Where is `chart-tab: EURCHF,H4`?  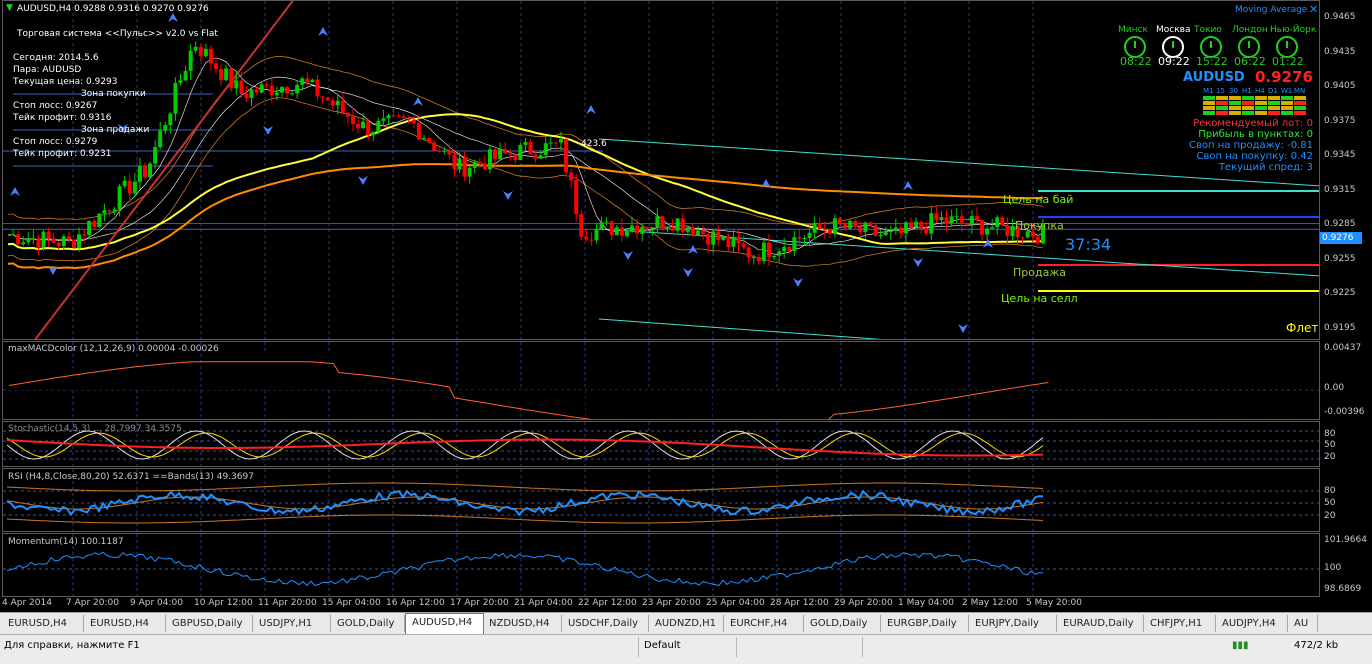
chart-tab: EURCHF,H4 is located at coordinates (764, 623).